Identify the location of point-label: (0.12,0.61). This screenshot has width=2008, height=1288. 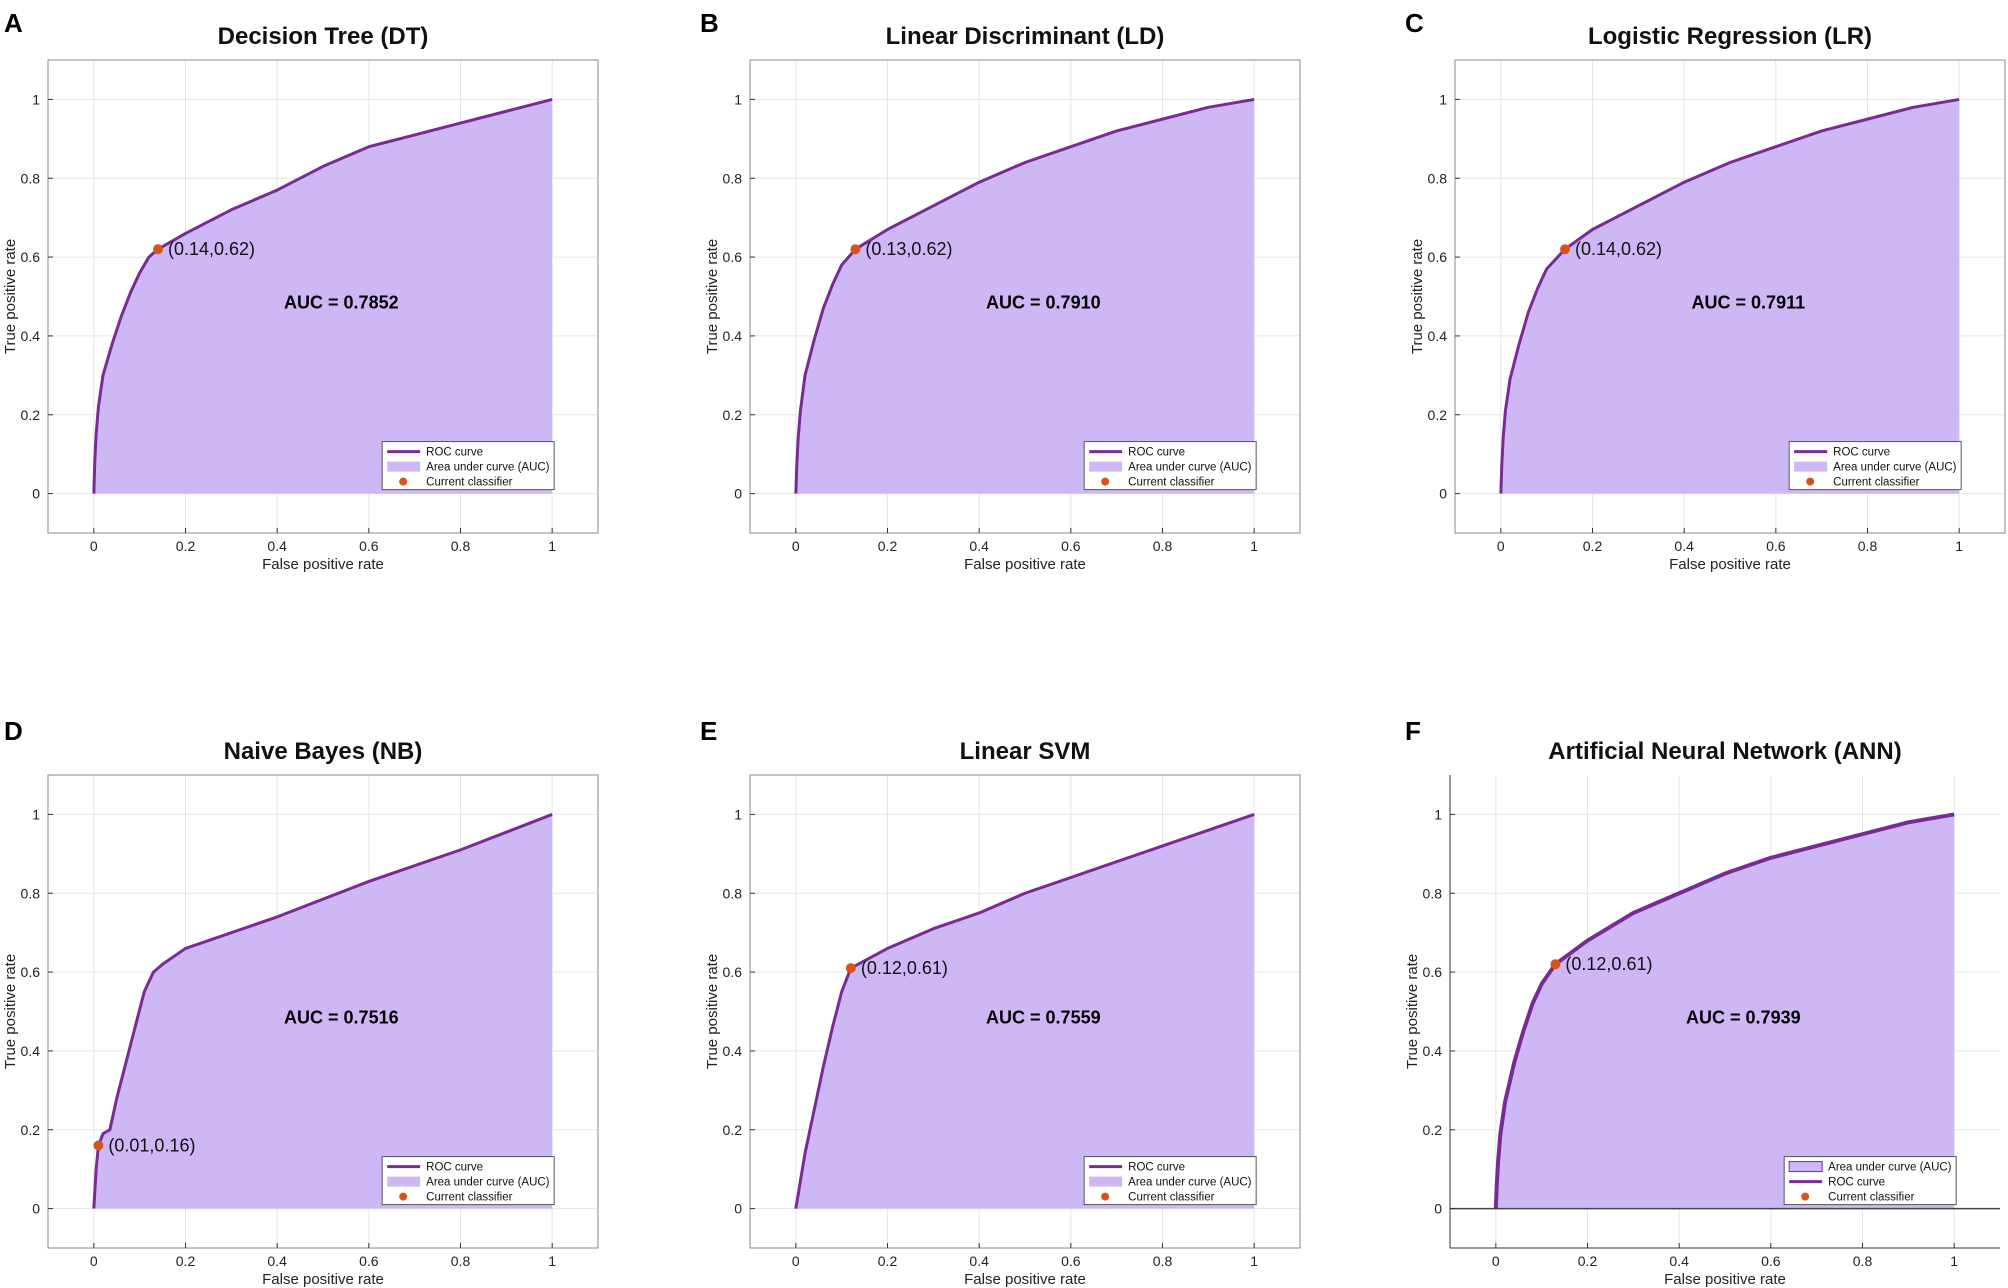
(904, 968).